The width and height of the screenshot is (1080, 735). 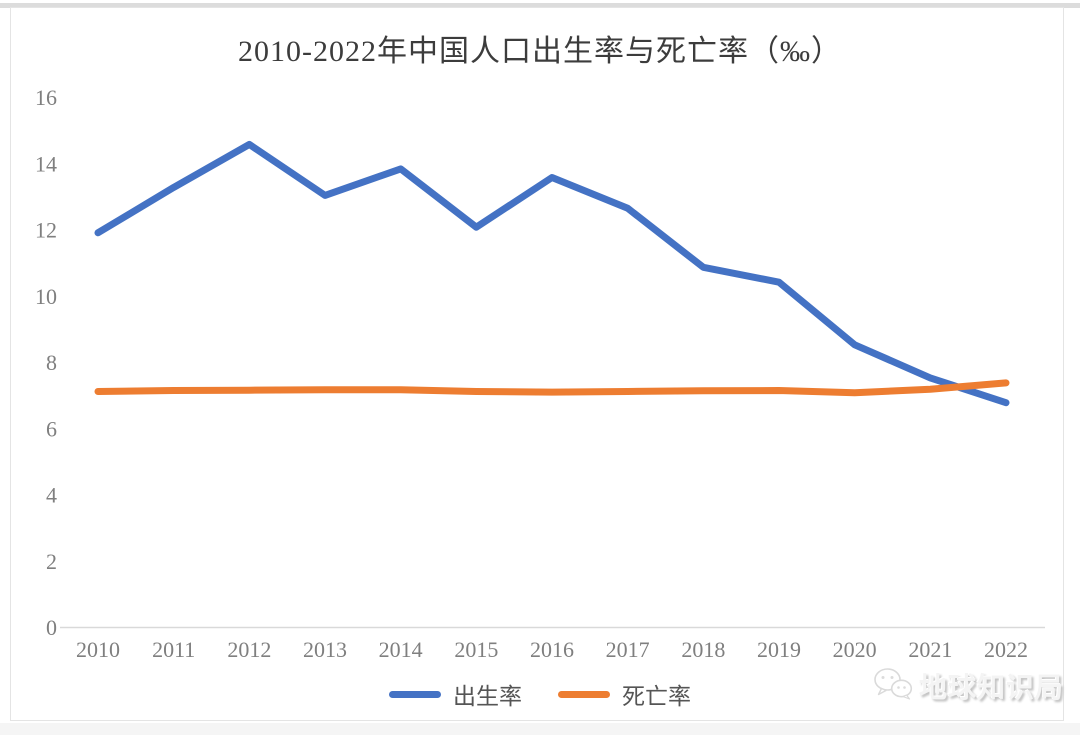 I want to click on x-axis-tick-label: 2019, so click(x=779, y=649).